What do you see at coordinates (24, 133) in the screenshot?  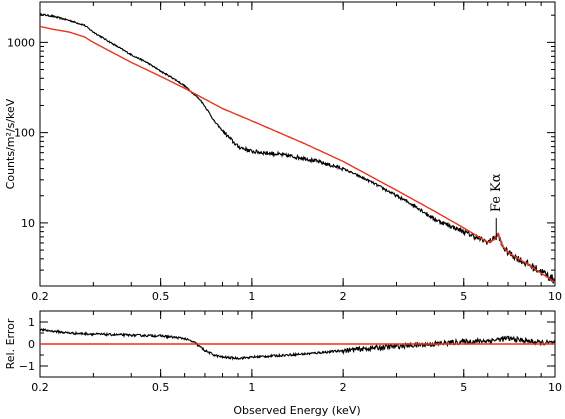 I see `spectrum-y-tick-label: 100` at bounding box center [24, 133].